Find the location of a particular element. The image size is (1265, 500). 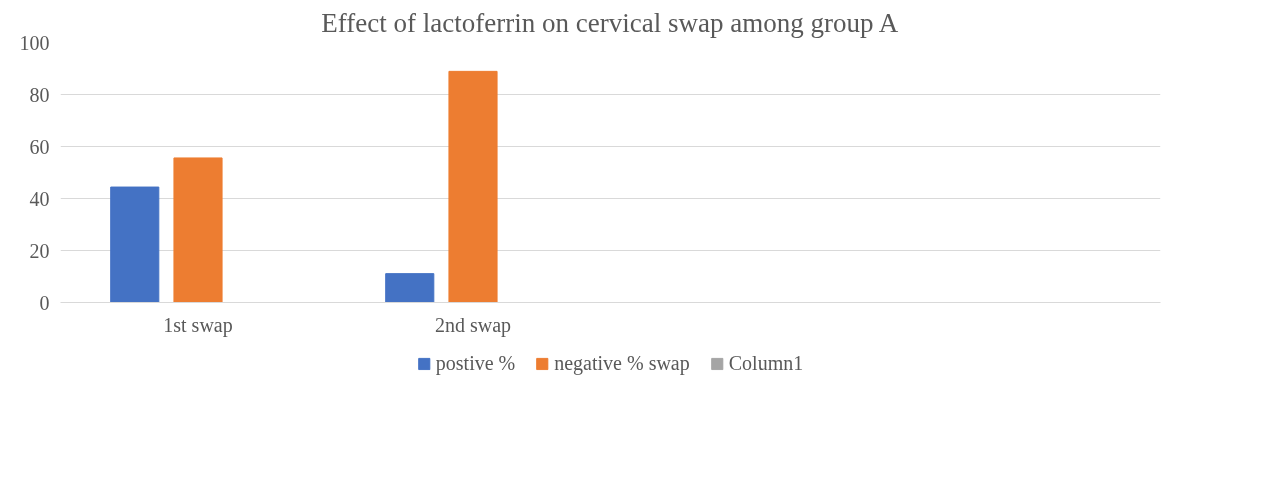

y-tick-label: 20 is located at coordinates (39, 250).